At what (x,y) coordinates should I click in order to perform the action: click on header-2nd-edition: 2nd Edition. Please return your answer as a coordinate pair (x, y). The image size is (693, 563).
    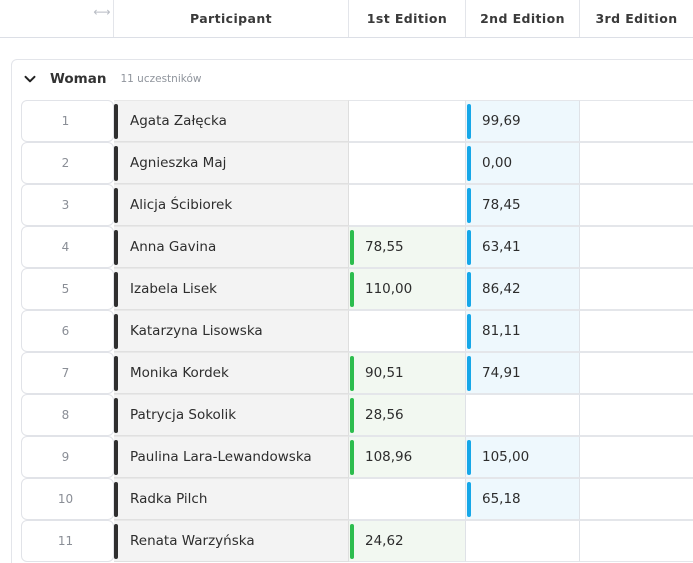
    Looking at the image, I should click on (523, 18).